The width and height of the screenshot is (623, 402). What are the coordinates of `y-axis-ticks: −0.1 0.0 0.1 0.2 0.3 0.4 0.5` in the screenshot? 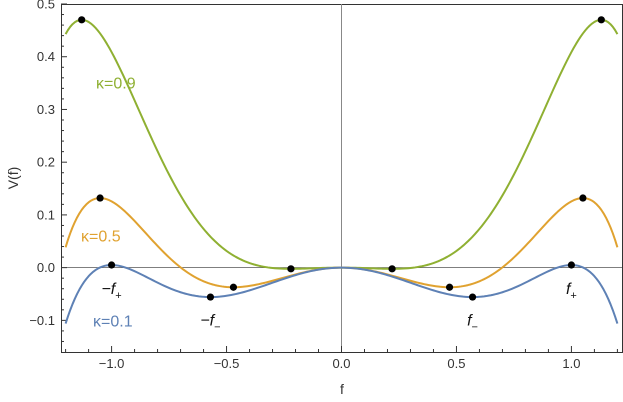 It's located at (48, 171).